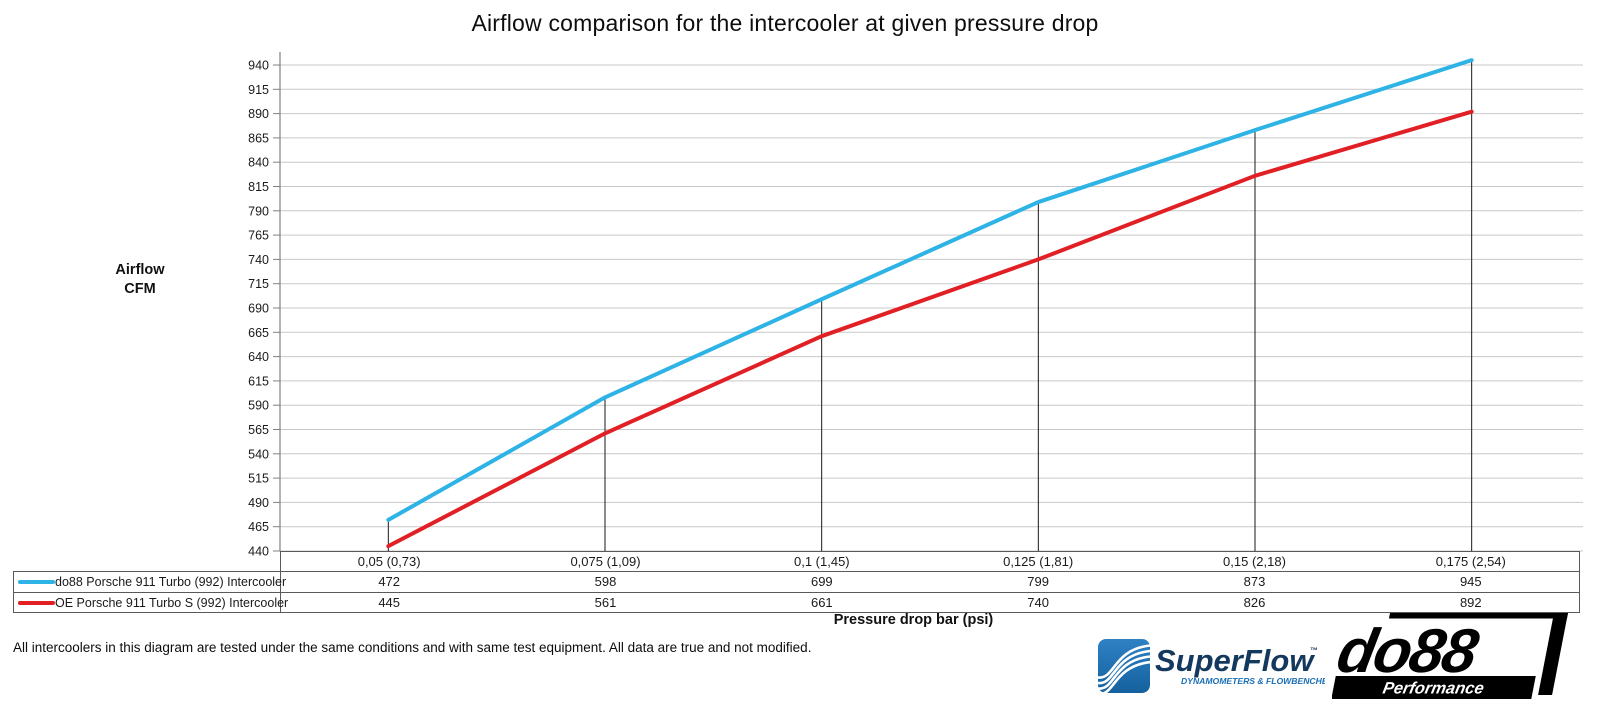  Describe the element at coordinates (172, 602) in the screenshot. I see `legend-label: OE Porsche 911 Turbo S (992) Intercooler` at that location.